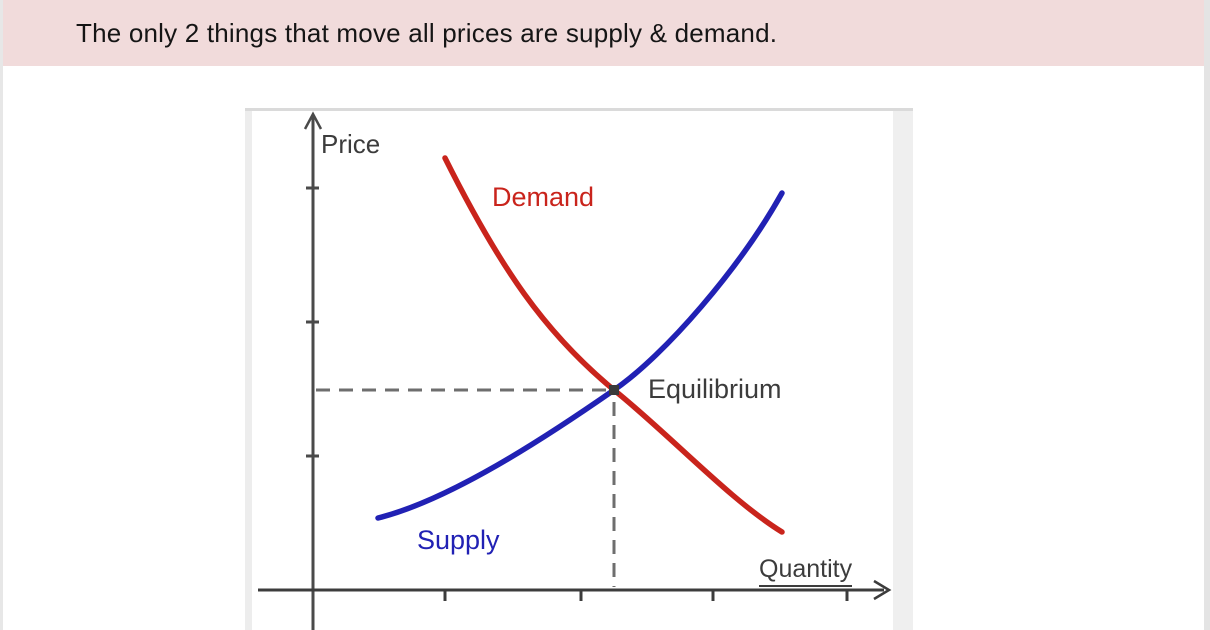 Image resolution: width=1210 pixels, height=630 pixels. What do you see at coordinates (806, 571) in the screenshot?
I see `quantity-axis-label: Quantity` at bounding box center [806, 571].